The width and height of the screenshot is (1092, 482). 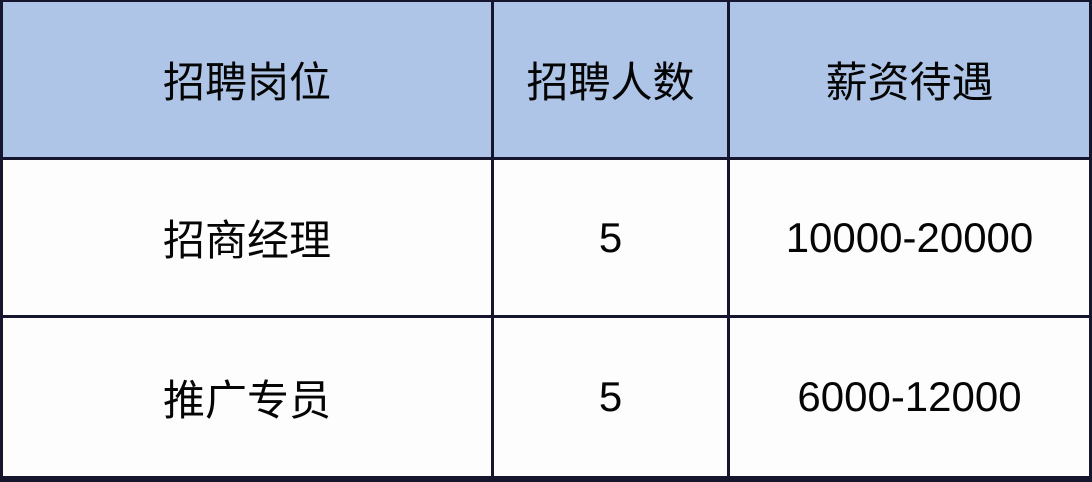 What do you see at coordinates (248, 397) in the screenshot?
I see `cell-position: 推广专员` at bounding box center [248, 397].